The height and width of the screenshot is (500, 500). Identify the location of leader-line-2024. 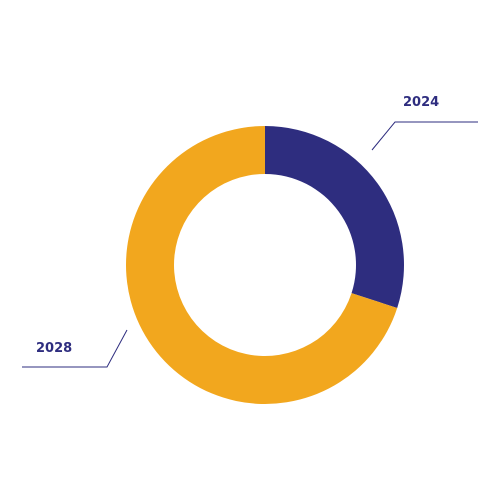
(424, 136).